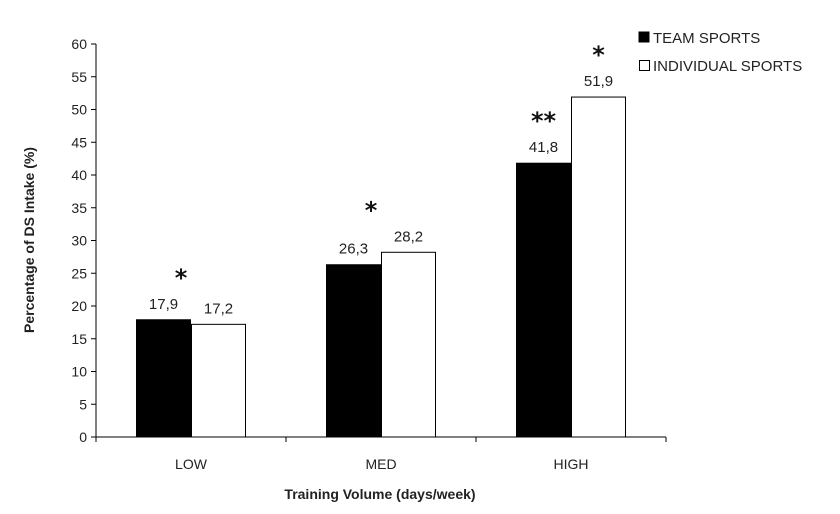 The image size is (840, 514). Describe the element at coordinates (543, 147) in the screenshot. I see `data-label-team-sports-high: 41,8` at that location.